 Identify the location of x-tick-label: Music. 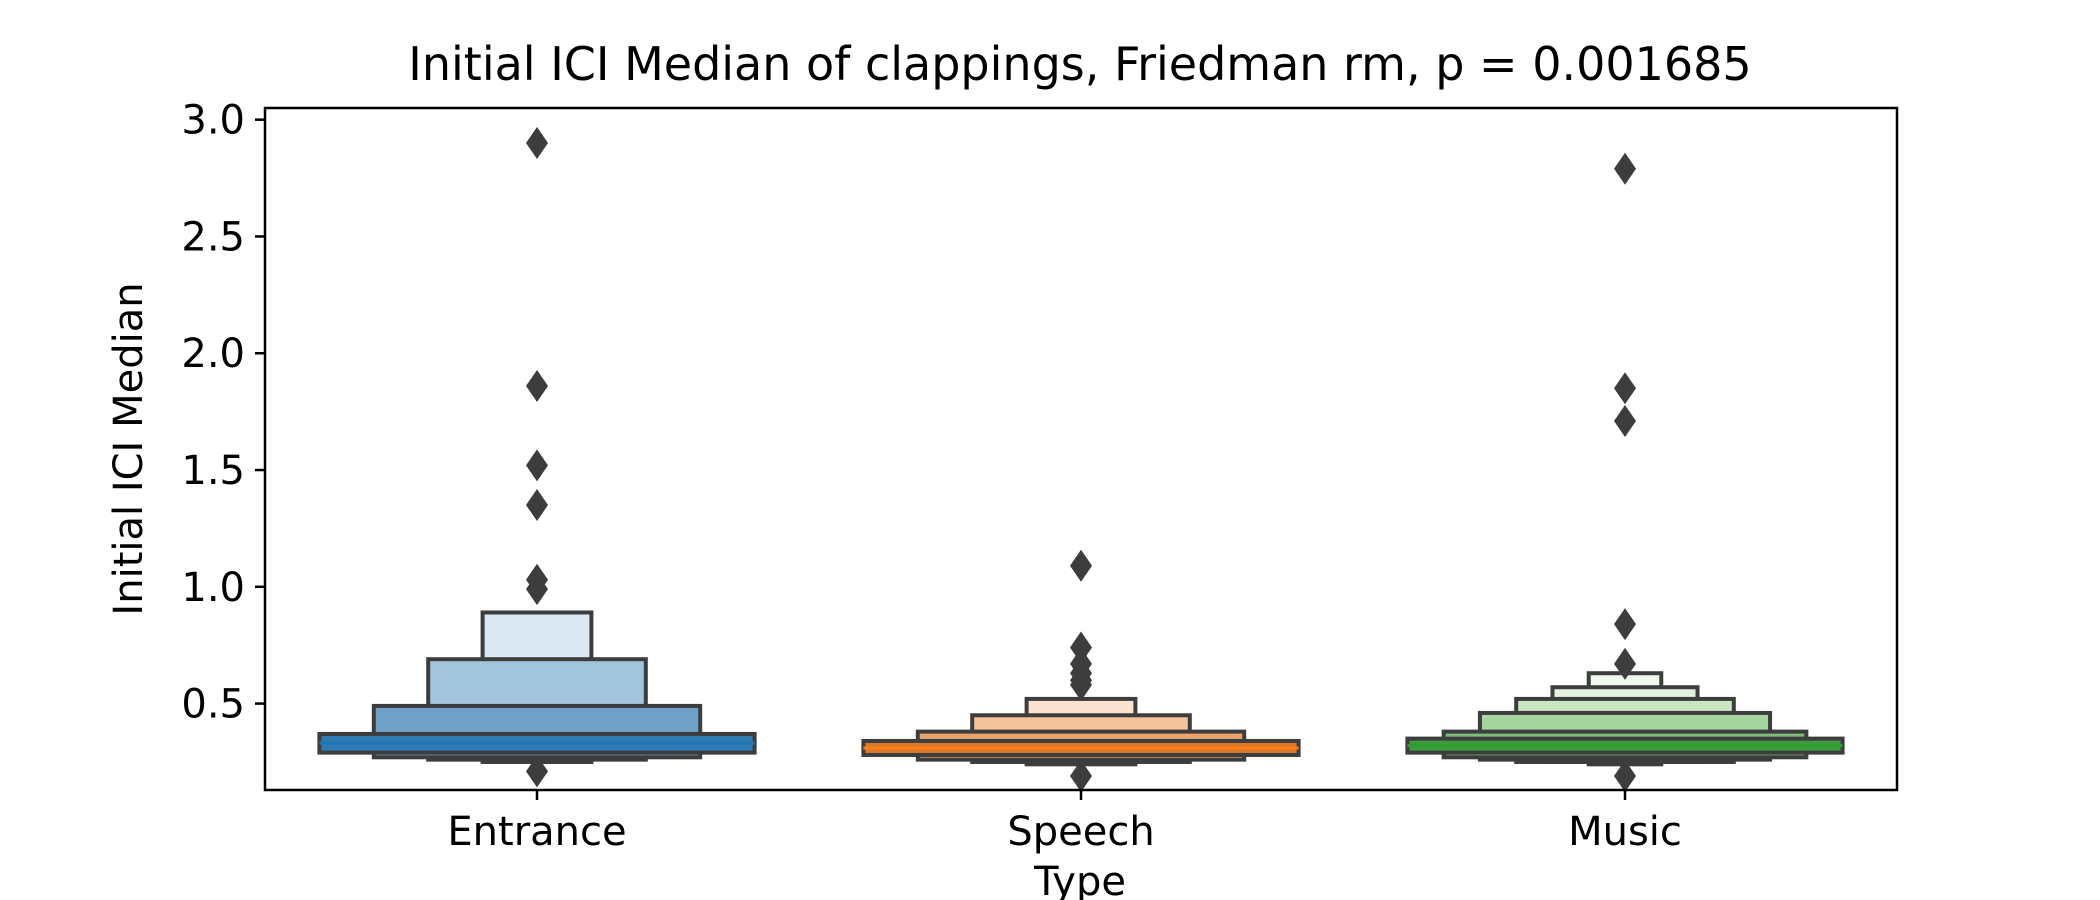
(1625, 832).